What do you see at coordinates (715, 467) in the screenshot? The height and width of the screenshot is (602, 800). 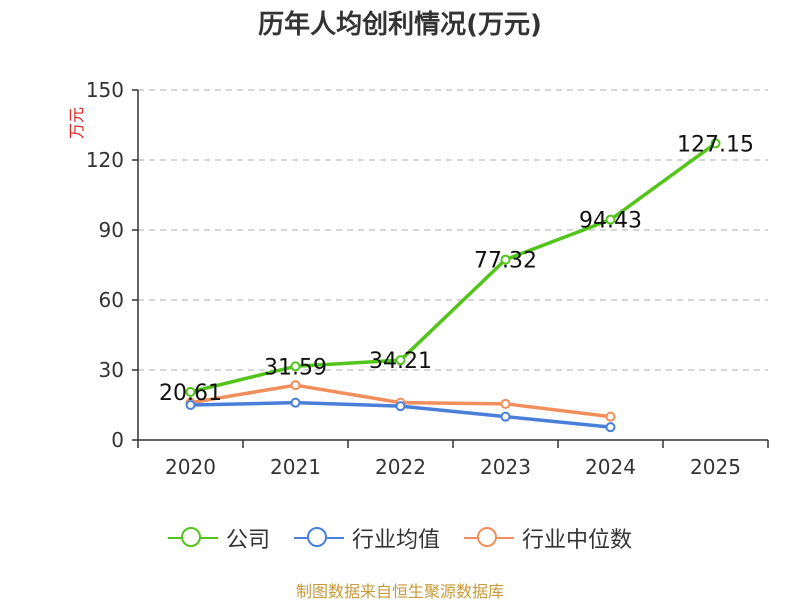 I see `x-tick-label: 2025` at bounding box center [715, 467].